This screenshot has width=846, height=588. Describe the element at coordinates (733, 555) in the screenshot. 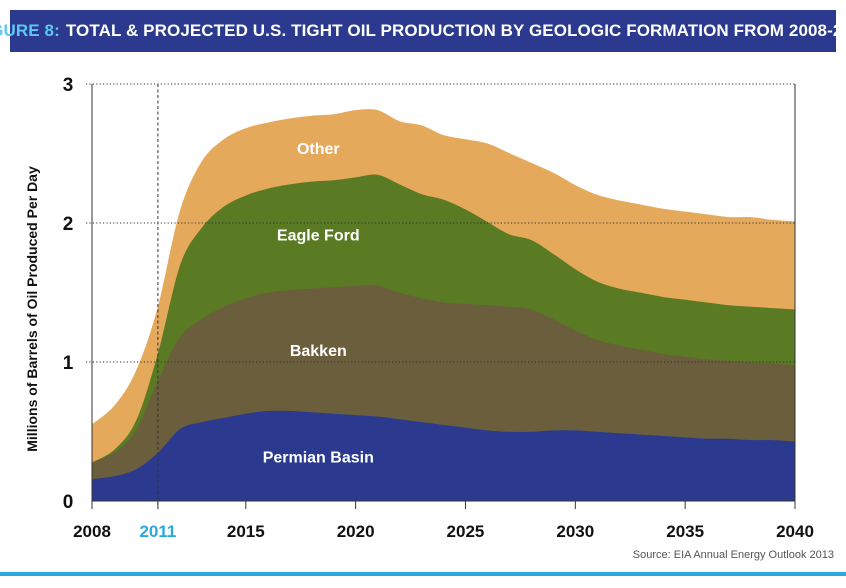

I see `source-note: Source: EIA Annual Energy Outlook 2013` at that location.